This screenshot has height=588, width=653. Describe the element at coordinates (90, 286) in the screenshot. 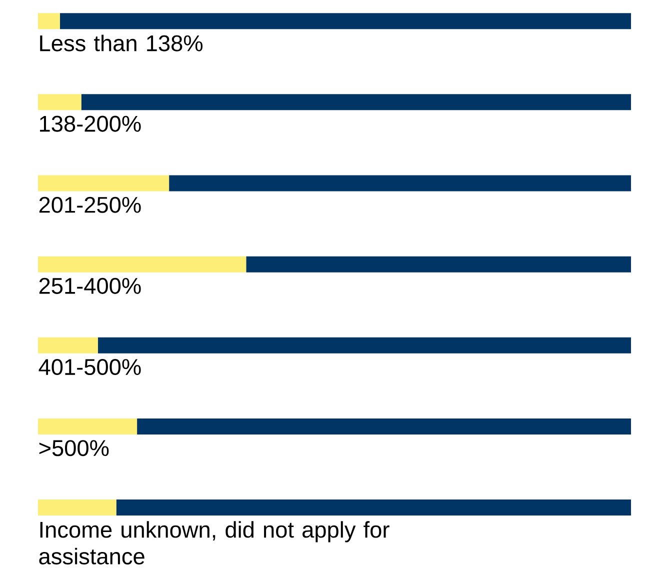

I see `y-tick-label: 251-400%` at that location.